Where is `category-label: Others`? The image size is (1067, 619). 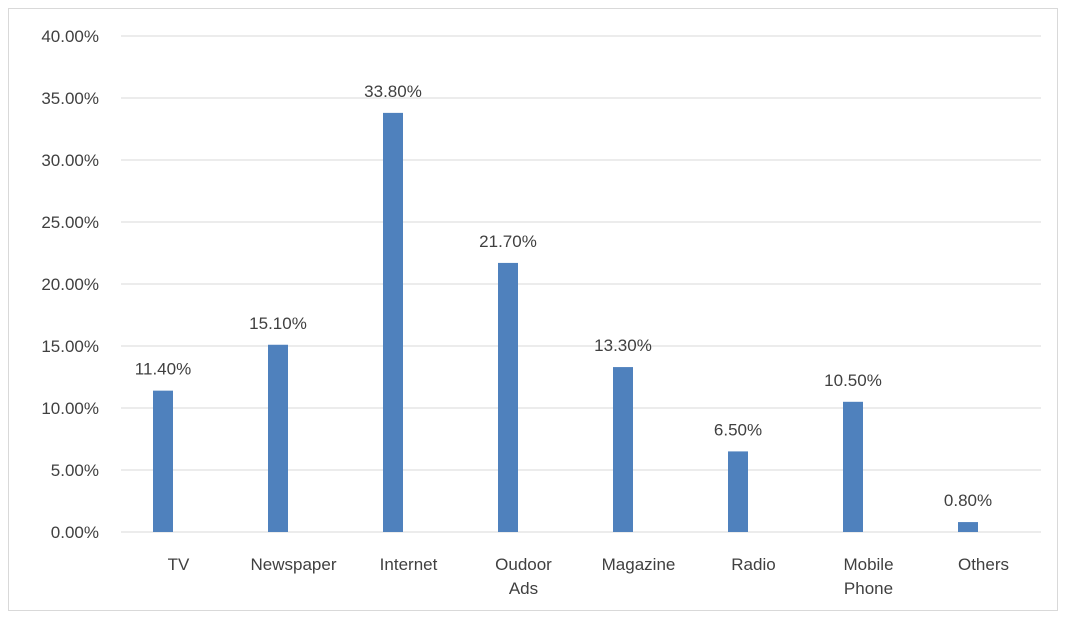
category-label: Others is located at coordinates (983, 564).